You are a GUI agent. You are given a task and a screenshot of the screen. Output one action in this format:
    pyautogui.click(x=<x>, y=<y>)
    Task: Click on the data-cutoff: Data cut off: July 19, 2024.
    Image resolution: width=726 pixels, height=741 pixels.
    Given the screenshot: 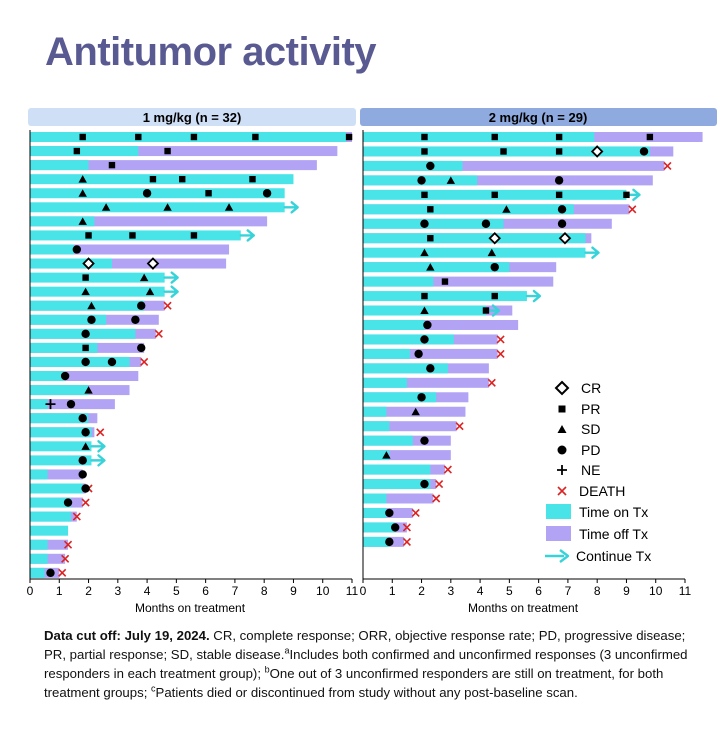 What is the action you would take?
    pyautogui.click(x=127, y=635)
    